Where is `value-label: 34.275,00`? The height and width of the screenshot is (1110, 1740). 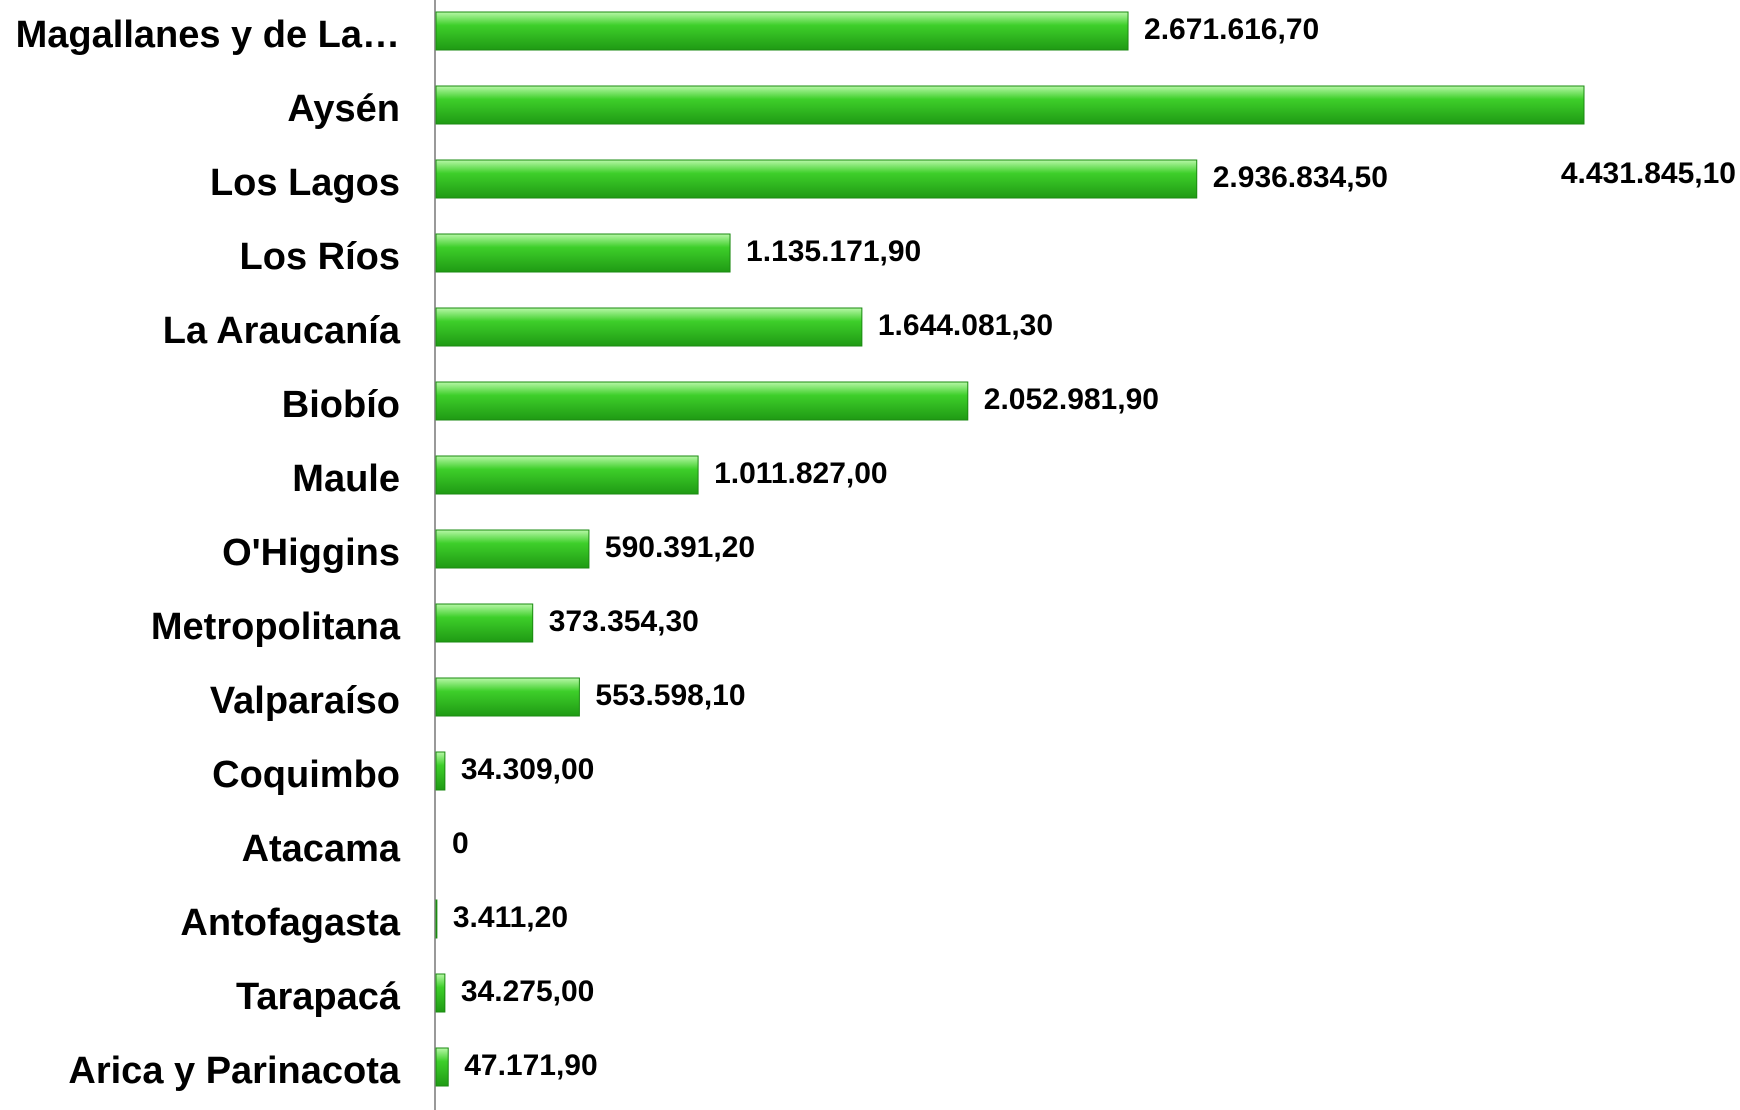 value-label: 34.275,00 is located at coordinates (527, 991).